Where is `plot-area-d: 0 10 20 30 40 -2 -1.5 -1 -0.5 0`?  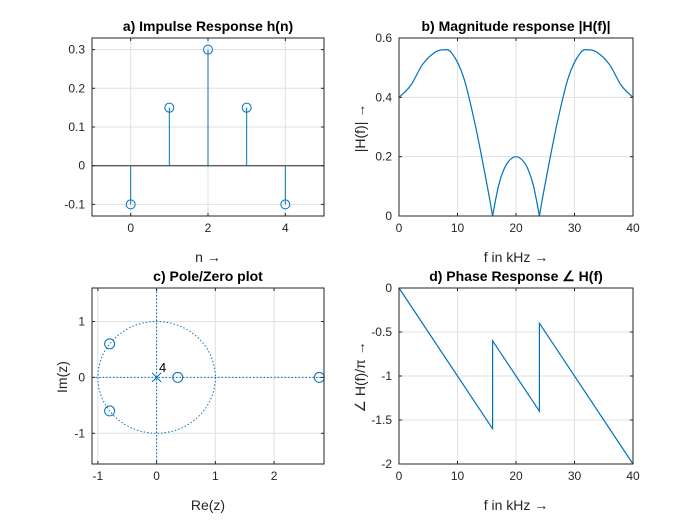
plot-area-d: 0 10 20 30 40 -2 -1.5 -1 -0.5 0 is located at coordinates (505, 382).